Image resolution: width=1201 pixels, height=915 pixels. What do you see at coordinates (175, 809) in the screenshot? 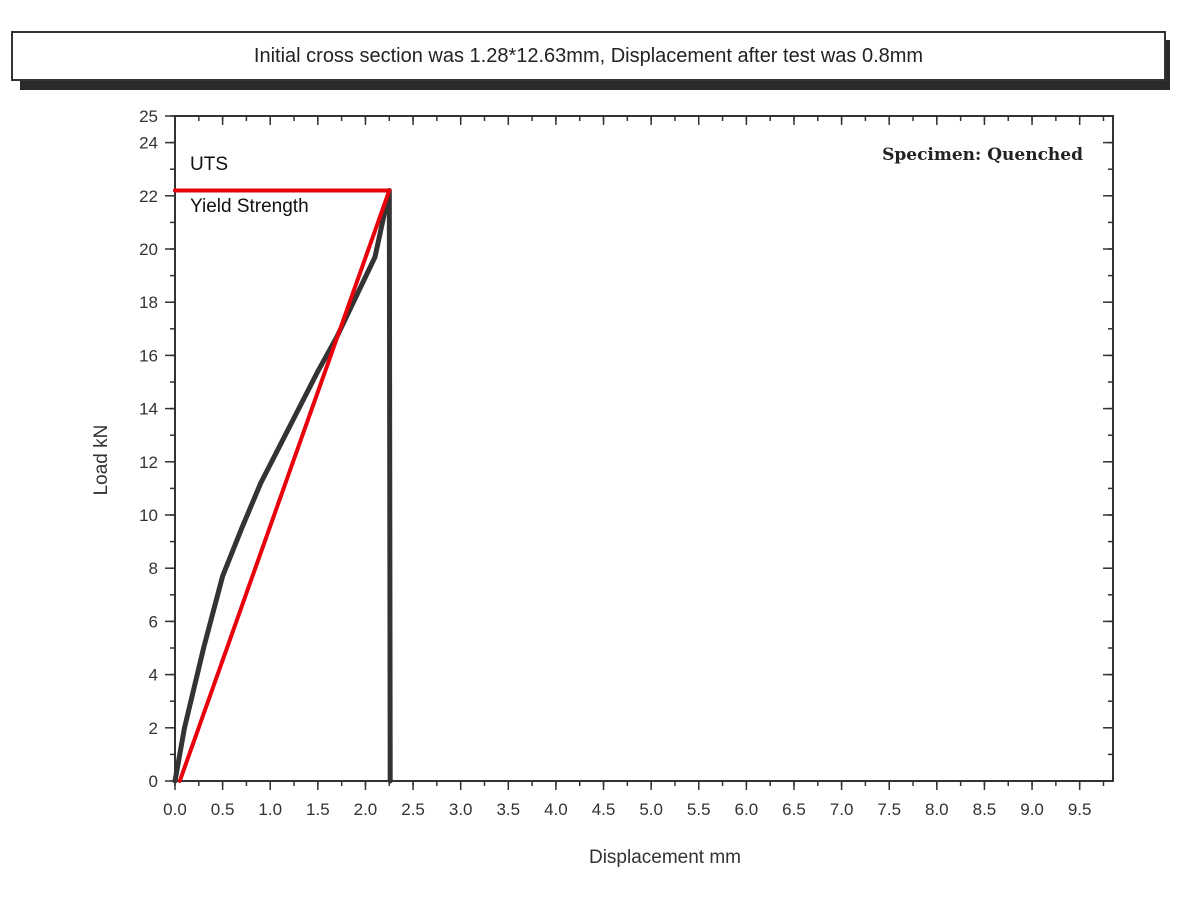
I see `x-tick-label: 0.0` at bounding box center [175, 809].